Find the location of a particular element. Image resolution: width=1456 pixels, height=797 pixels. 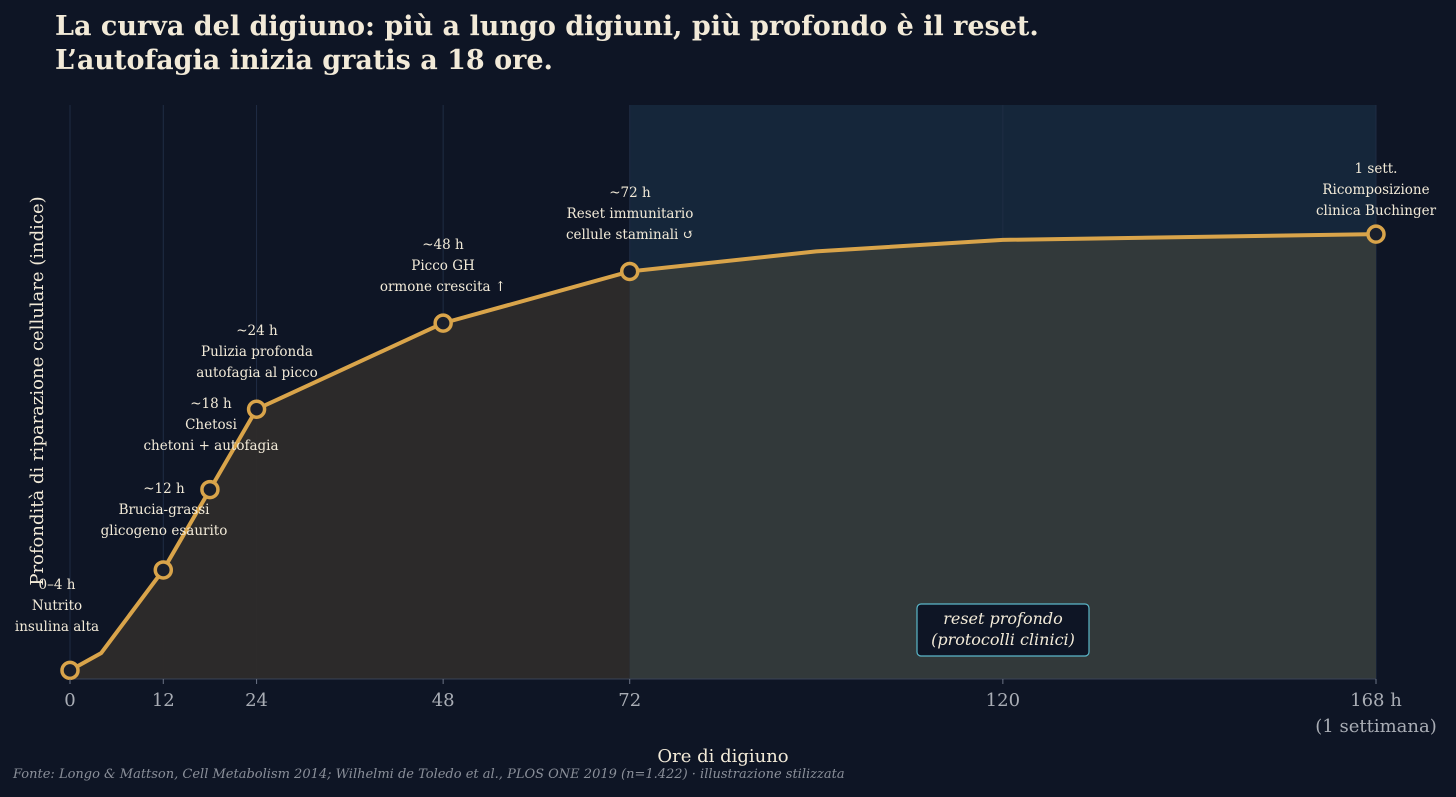

data-point-24h is located at coordinates (256, 409).